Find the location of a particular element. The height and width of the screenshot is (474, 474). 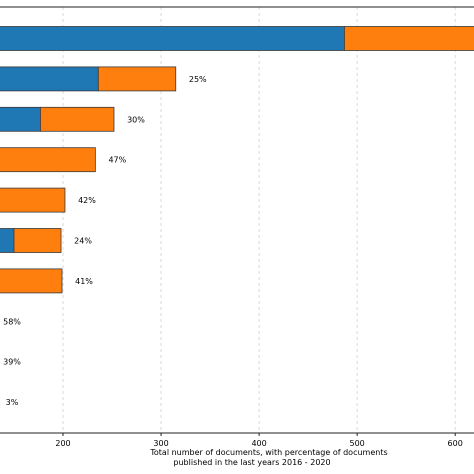

percent-label: 24% is located at coordinates (83, 241).